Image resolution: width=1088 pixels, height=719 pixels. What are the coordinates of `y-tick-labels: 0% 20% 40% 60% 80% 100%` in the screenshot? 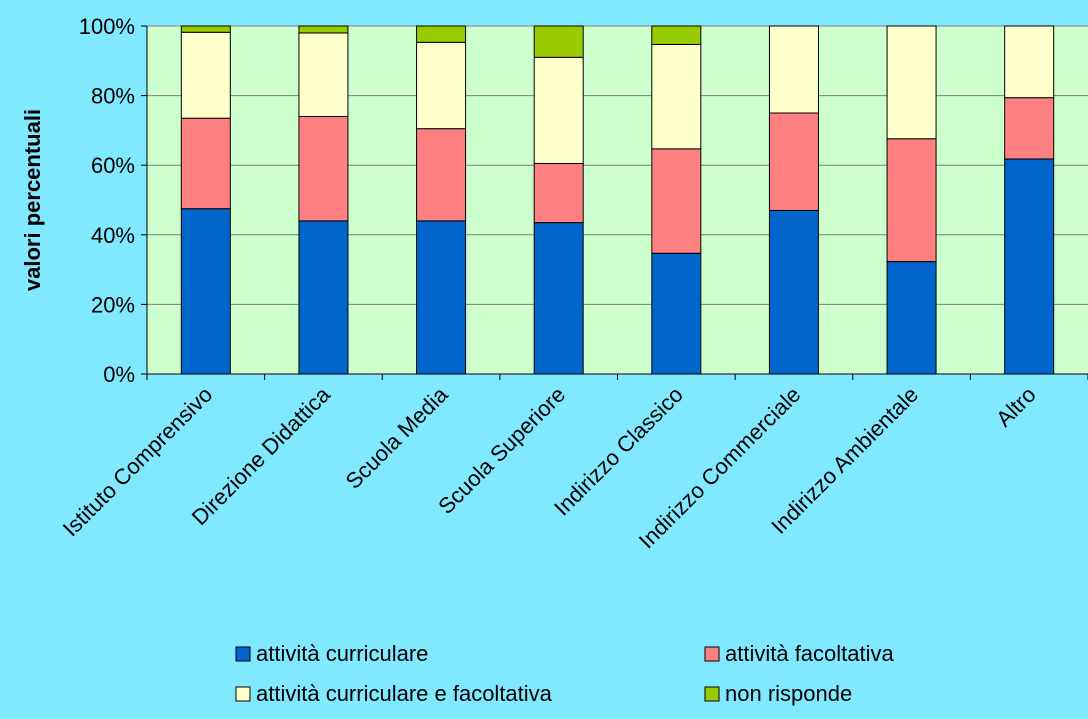 It's located at (107, 200).